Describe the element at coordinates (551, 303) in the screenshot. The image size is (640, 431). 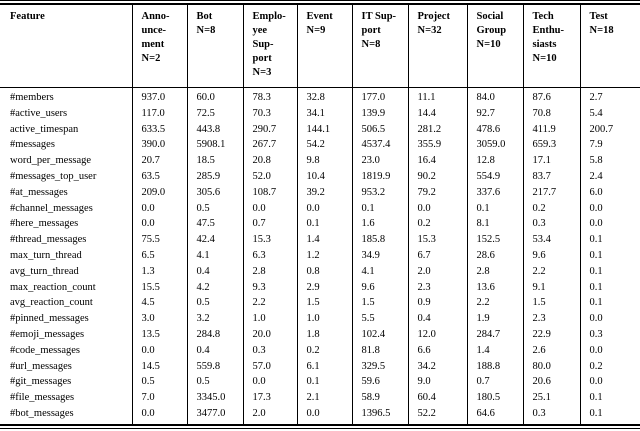
I see `value-cell: 1.5` at that location.